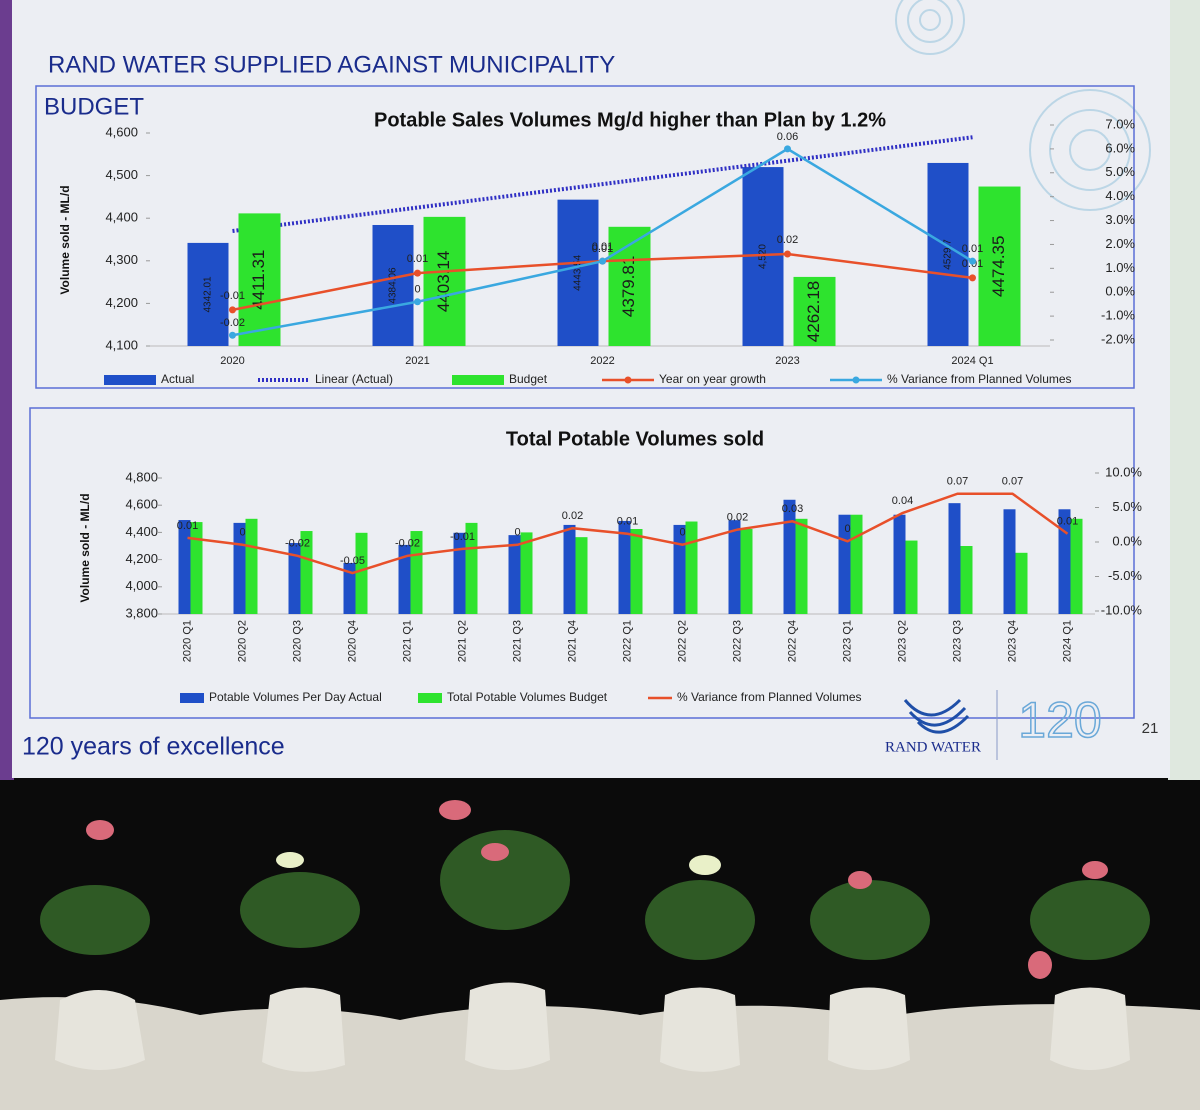 The width and height of the screenshot is (1200, 1110). I want to click on bar-value-label: 4,520, so click(763, 256).